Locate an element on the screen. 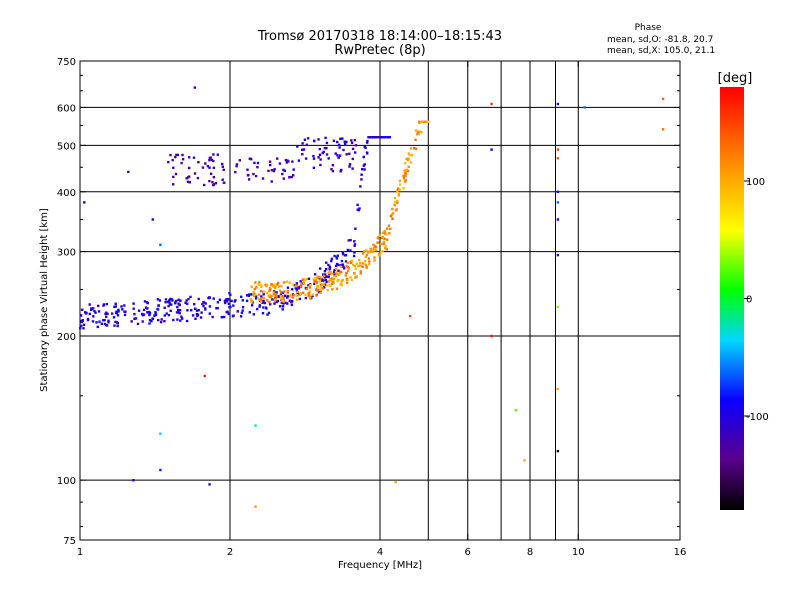 Image resolution: width=800 pixels, height=600 pixels. colorbar: [deg] 100 0 -100 is located at coordinates (743, 290).